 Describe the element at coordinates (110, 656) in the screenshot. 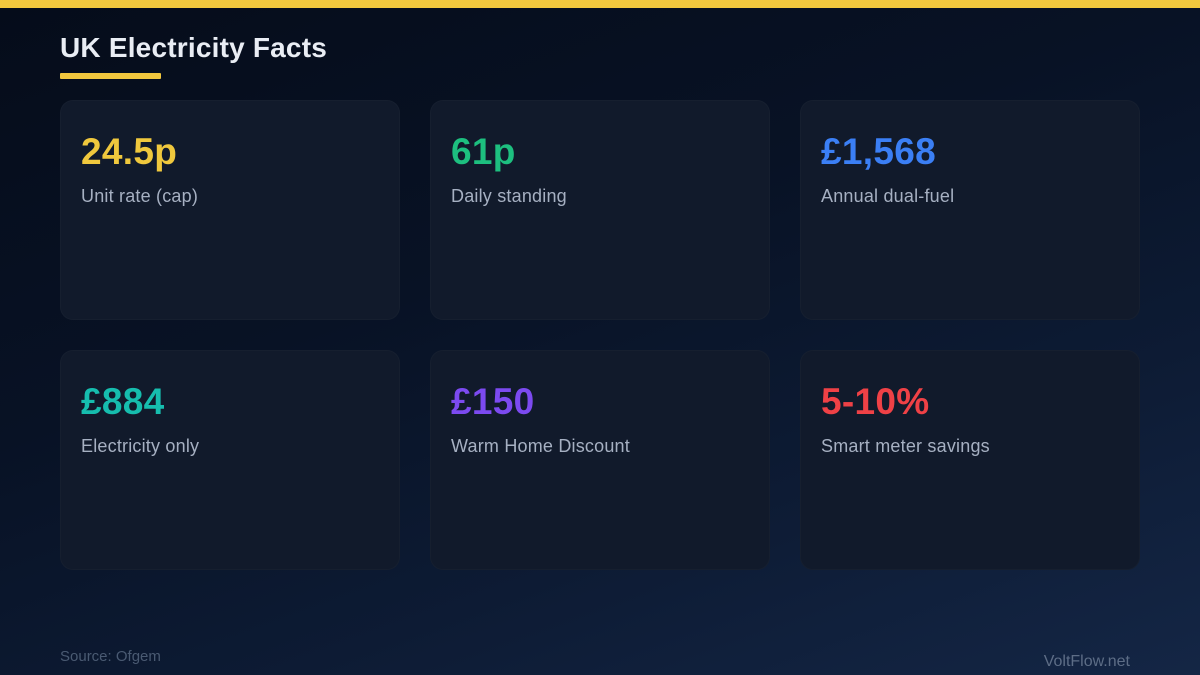

I see `source-note: Source: Ofgem` at that location.